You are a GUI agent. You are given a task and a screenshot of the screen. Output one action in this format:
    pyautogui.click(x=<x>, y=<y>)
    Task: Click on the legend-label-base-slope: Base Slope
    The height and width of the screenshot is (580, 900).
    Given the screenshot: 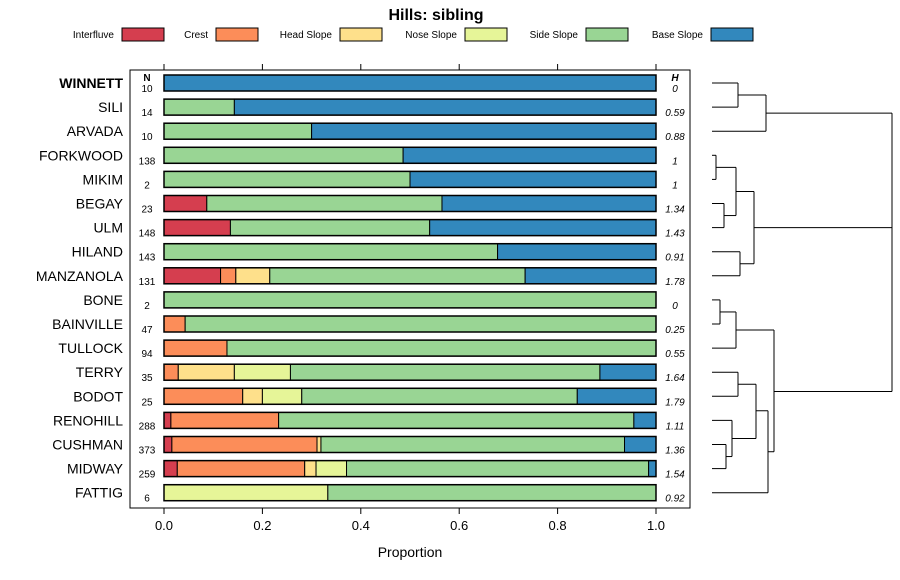 What is the action you would take?
    pyautogui.click(x=678, y=35)
    